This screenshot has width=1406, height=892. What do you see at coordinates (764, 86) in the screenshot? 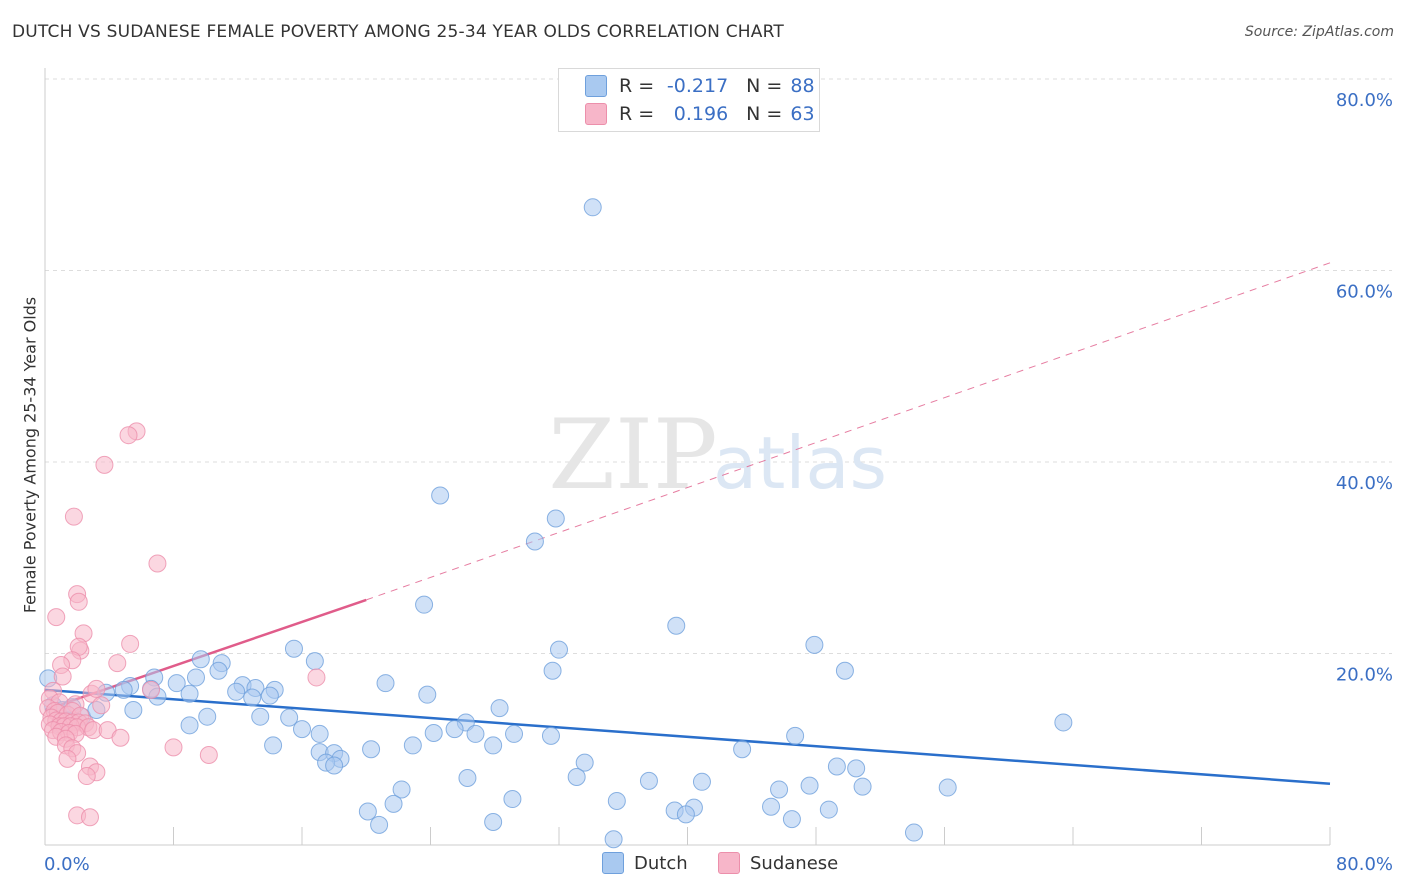
I see `dutch-n-label: N =` at bounding box center [764, 86].